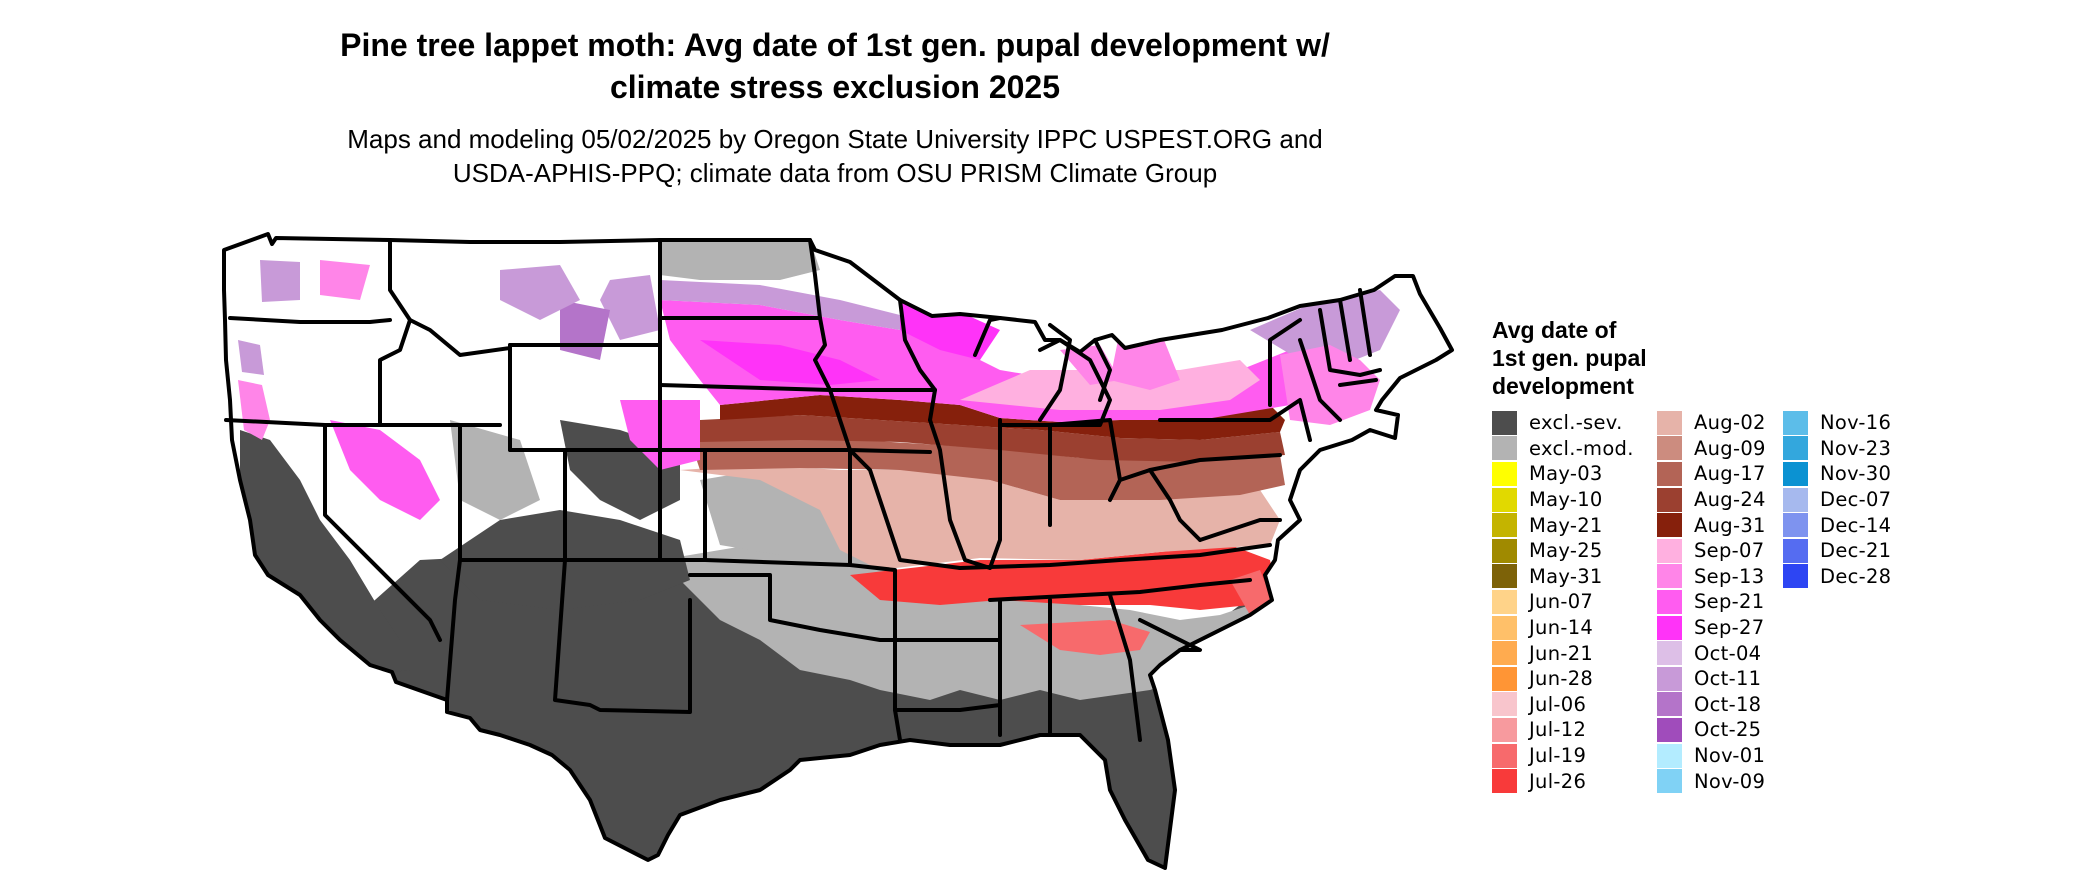 The height and width of the screenshot is (895, 2100). I want to click on legend-label: Jul-12, so click(1558, 730).